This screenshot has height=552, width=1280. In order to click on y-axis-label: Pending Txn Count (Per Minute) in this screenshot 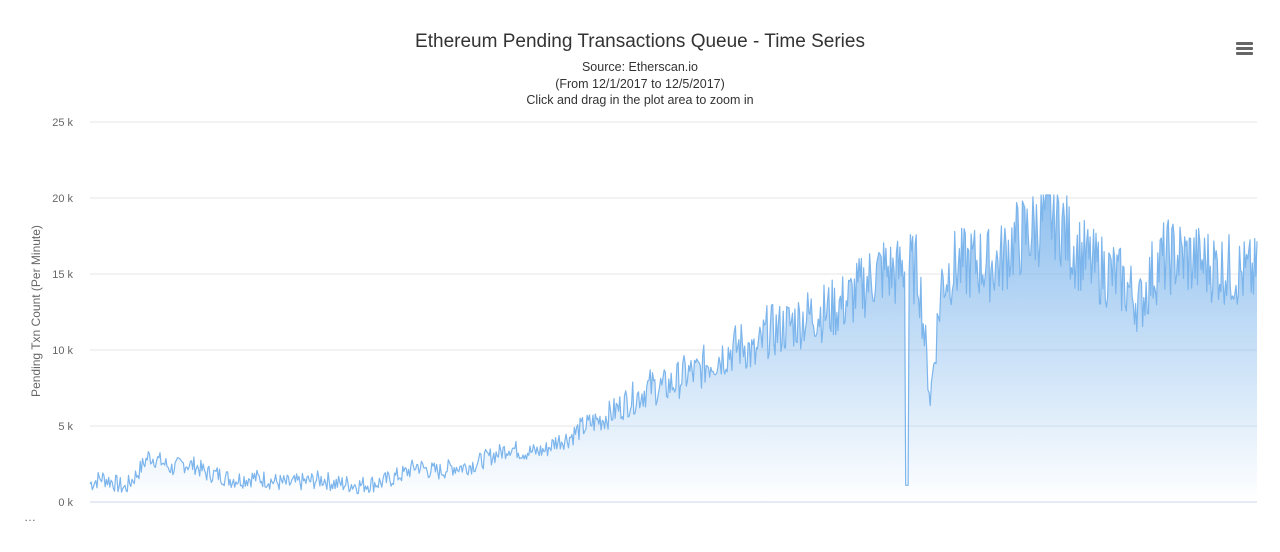, I will do `click(36, 311)`.